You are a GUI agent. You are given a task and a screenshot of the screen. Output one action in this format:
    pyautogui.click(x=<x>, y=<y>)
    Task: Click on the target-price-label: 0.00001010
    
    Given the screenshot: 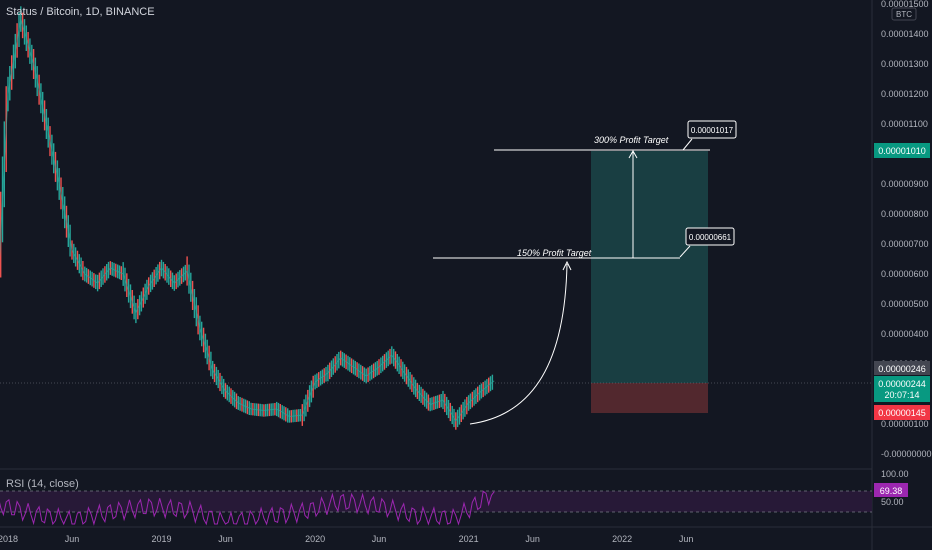 What is the action you would take?
    pyautogui.click(x=902, y=151)
    